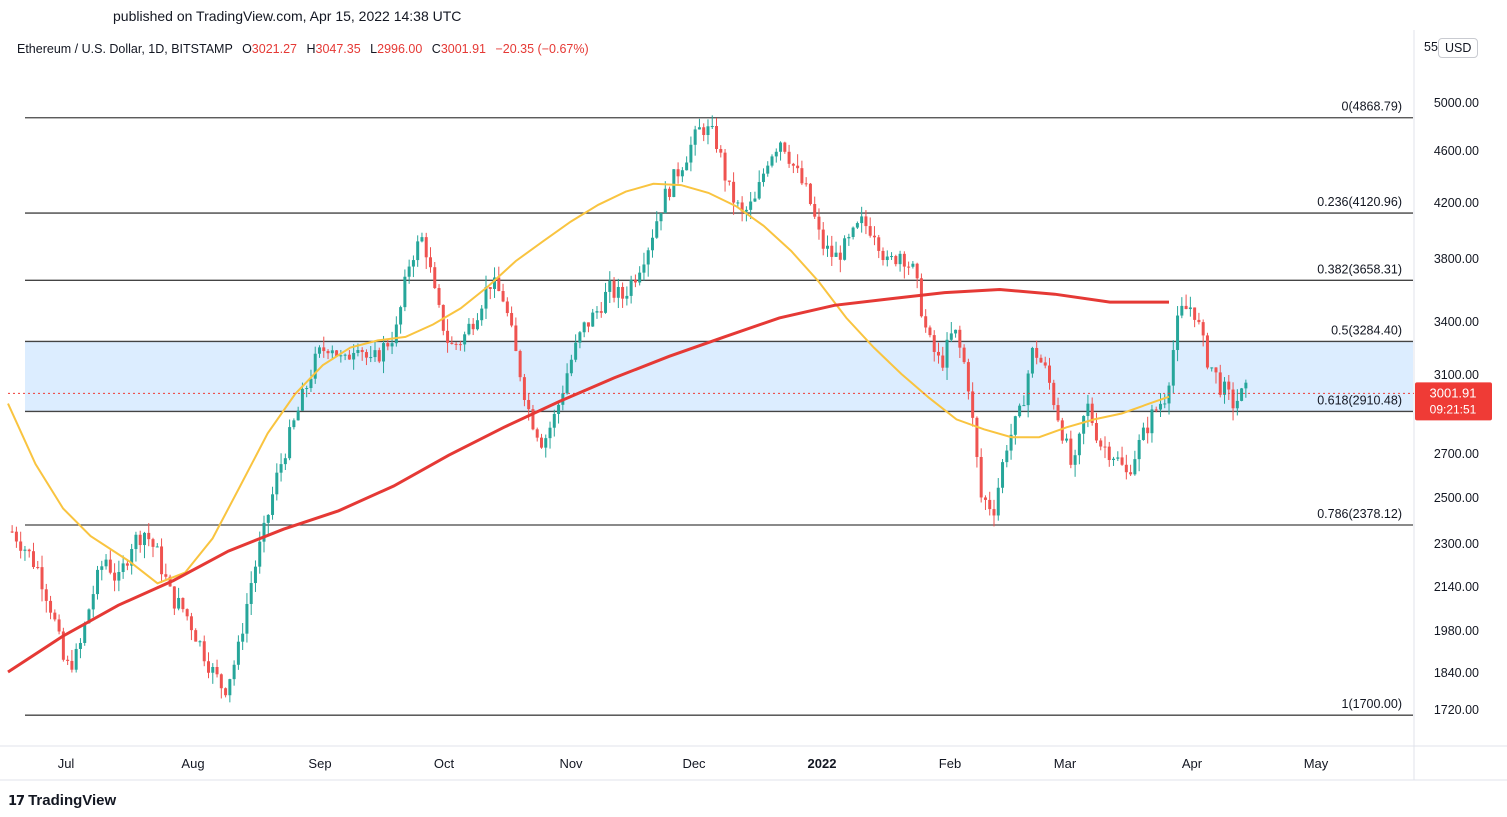 Image resolution: width=1507 pixels, height=817 pixels. I want to click on close-label: C, so click(436, 49).